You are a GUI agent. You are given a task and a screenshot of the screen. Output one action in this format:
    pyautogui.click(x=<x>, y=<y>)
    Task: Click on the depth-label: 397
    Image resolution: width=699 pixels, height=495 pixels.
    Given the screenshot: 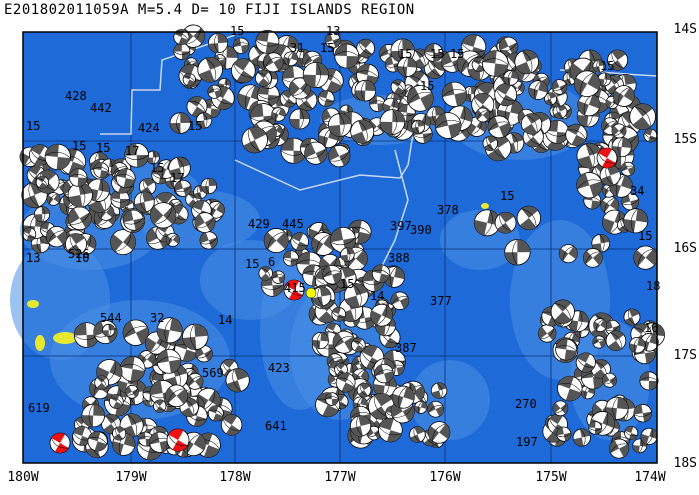 What is the action you would take?
    pyautogui.click(x=401, y=226)
    